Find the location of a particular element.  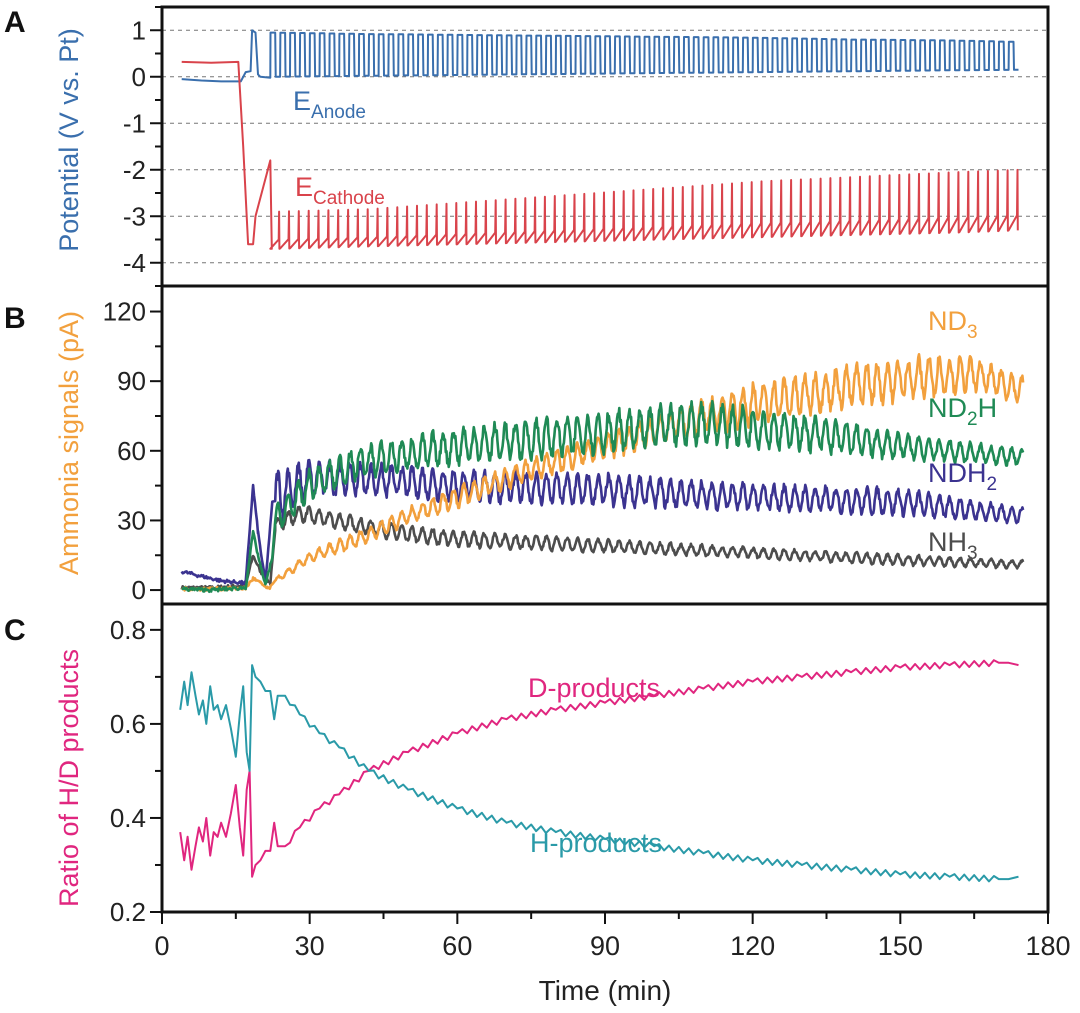

x-tick-label: 0 is located at coordinates (161, 946).